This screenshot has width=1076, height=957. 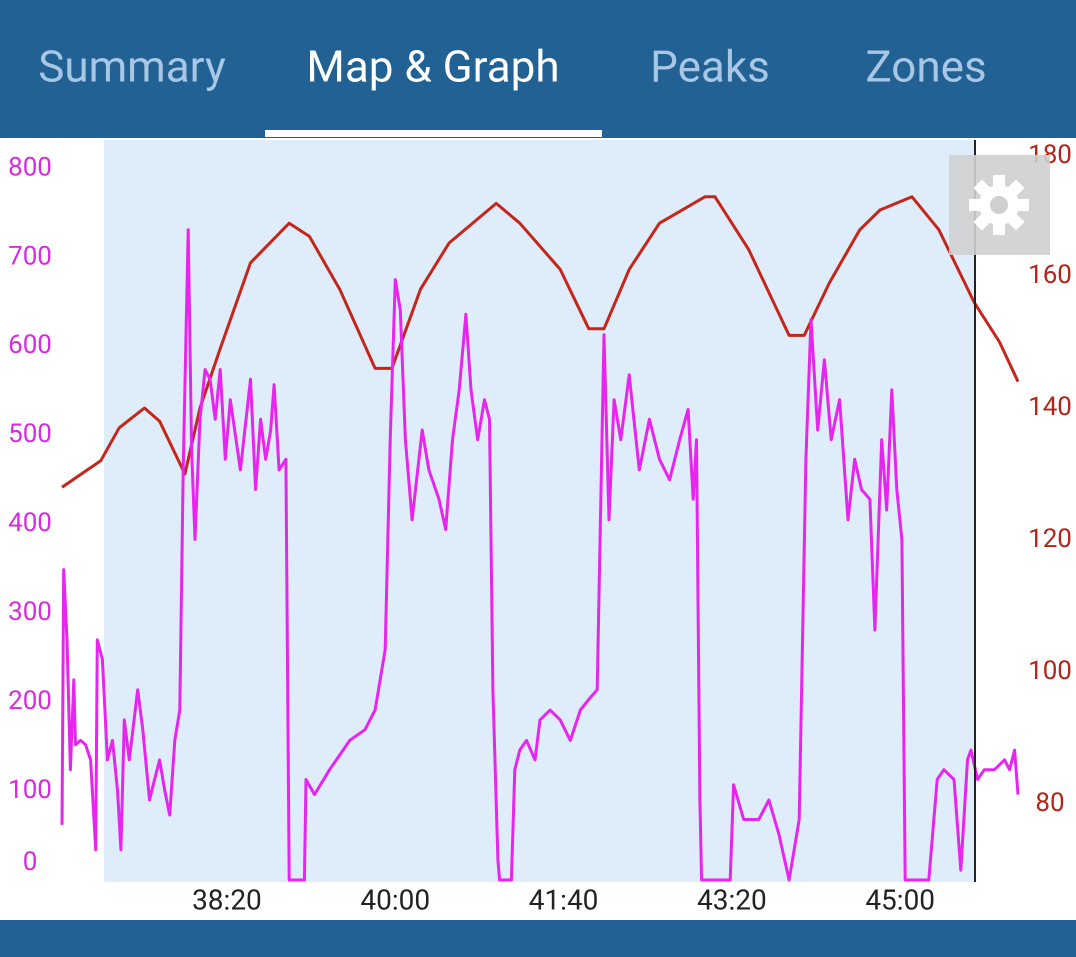 What do you see at coordinates (30, 790) in the screenshot?
I see `y-tick-label: 100` at bounding box center [30, 790].